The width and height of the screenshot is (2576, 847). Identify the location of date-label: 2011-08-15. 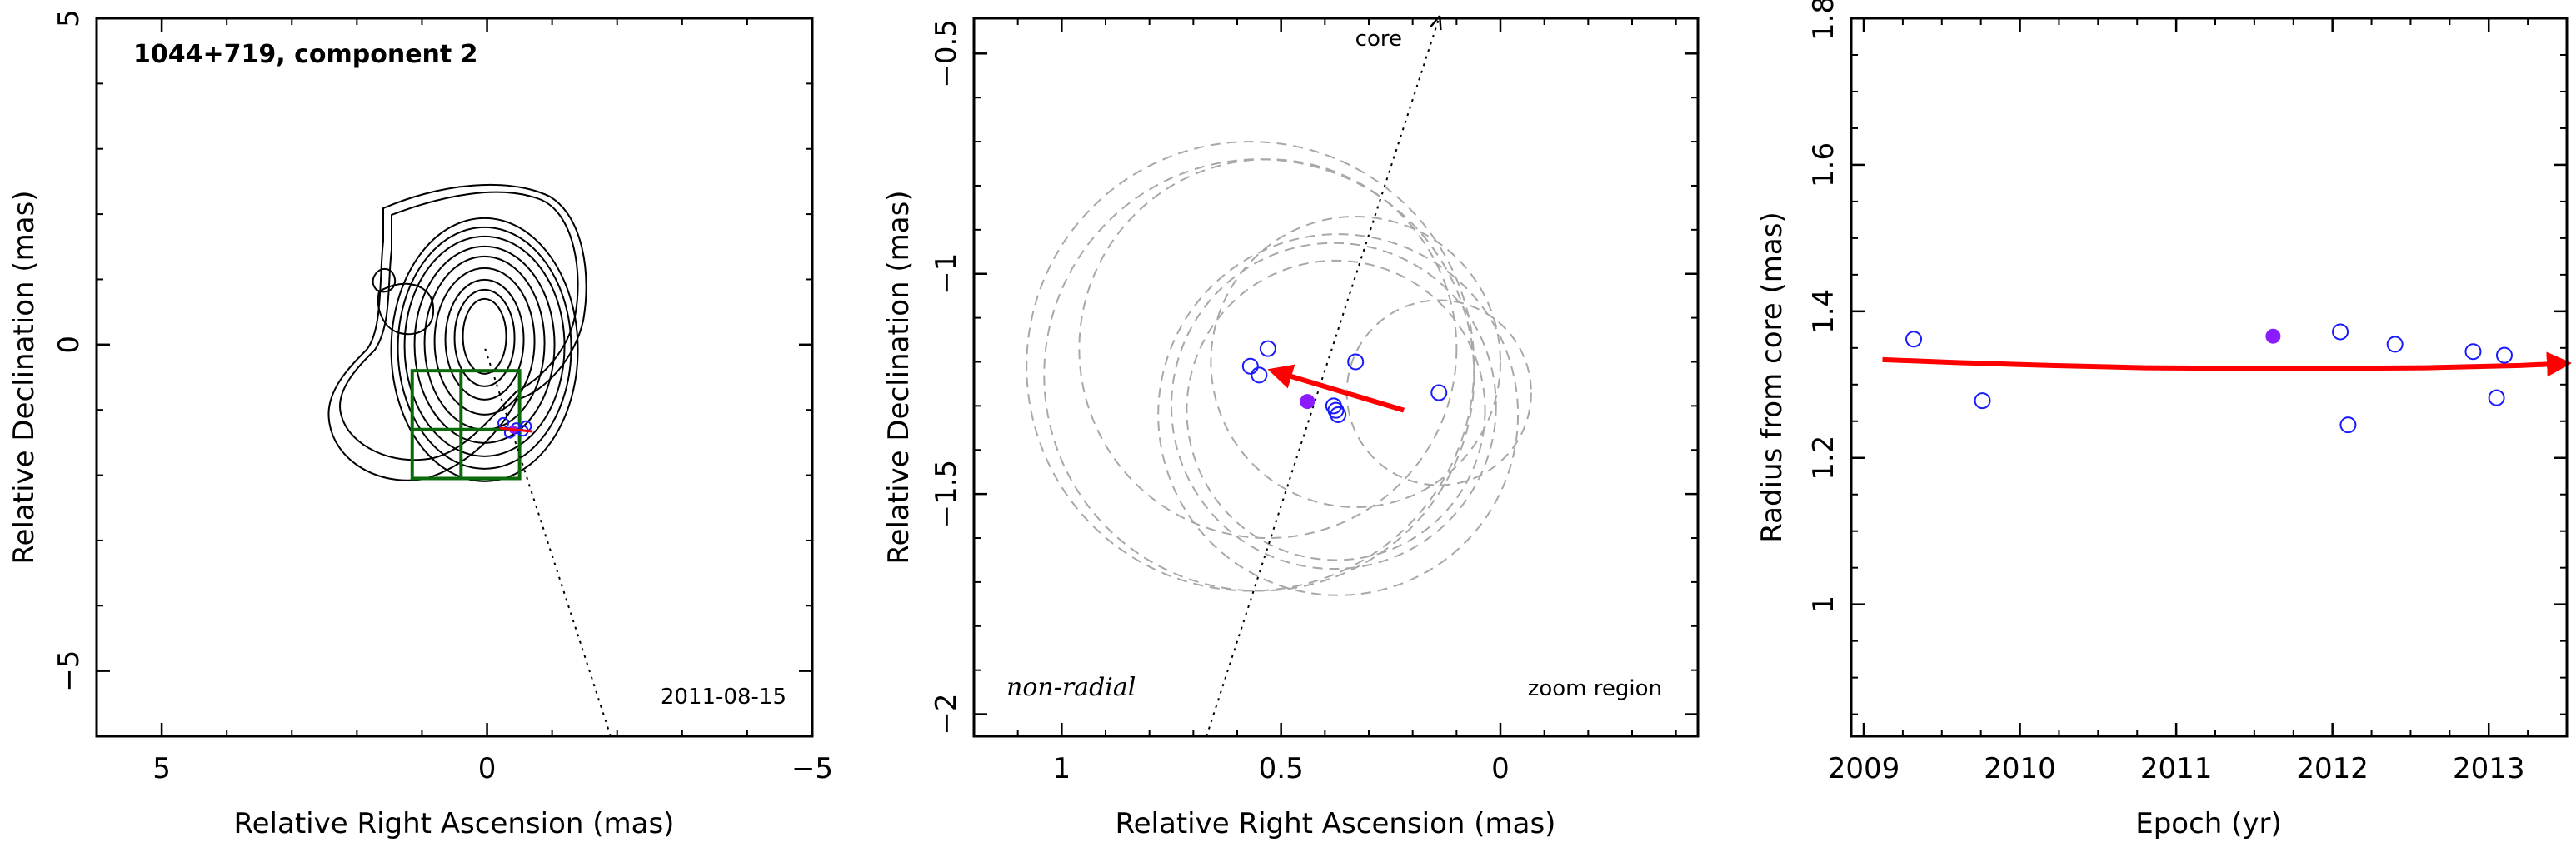
(723, 697).